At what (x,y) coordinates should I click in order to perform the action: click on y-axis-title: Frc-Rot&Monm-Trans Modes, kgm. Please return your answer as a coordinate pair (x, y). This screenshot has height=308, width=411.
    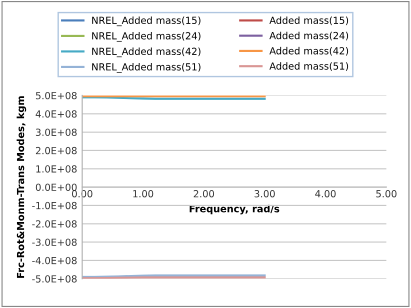
    Looking at the image, I should click on (21, 187).